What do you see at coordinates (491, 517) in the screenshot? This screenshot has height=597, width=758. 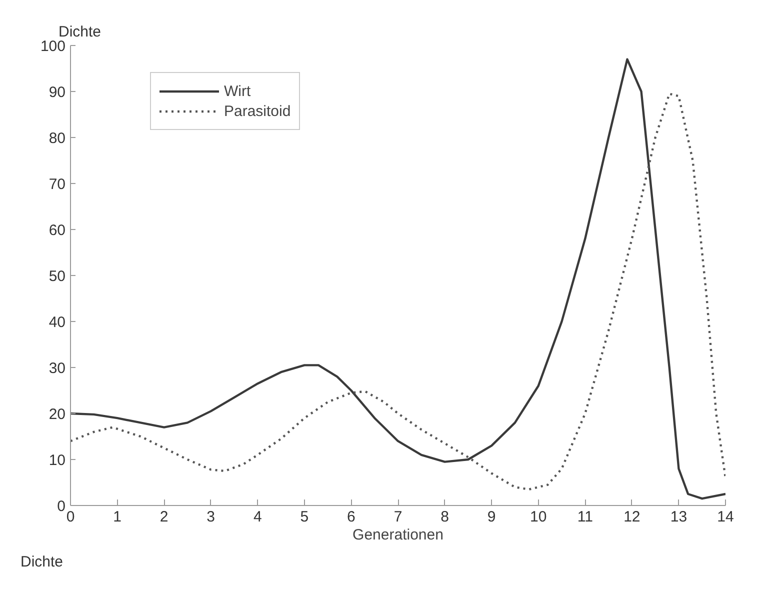 I see `x-tick-label: 9` at bounding box center [491, 517].